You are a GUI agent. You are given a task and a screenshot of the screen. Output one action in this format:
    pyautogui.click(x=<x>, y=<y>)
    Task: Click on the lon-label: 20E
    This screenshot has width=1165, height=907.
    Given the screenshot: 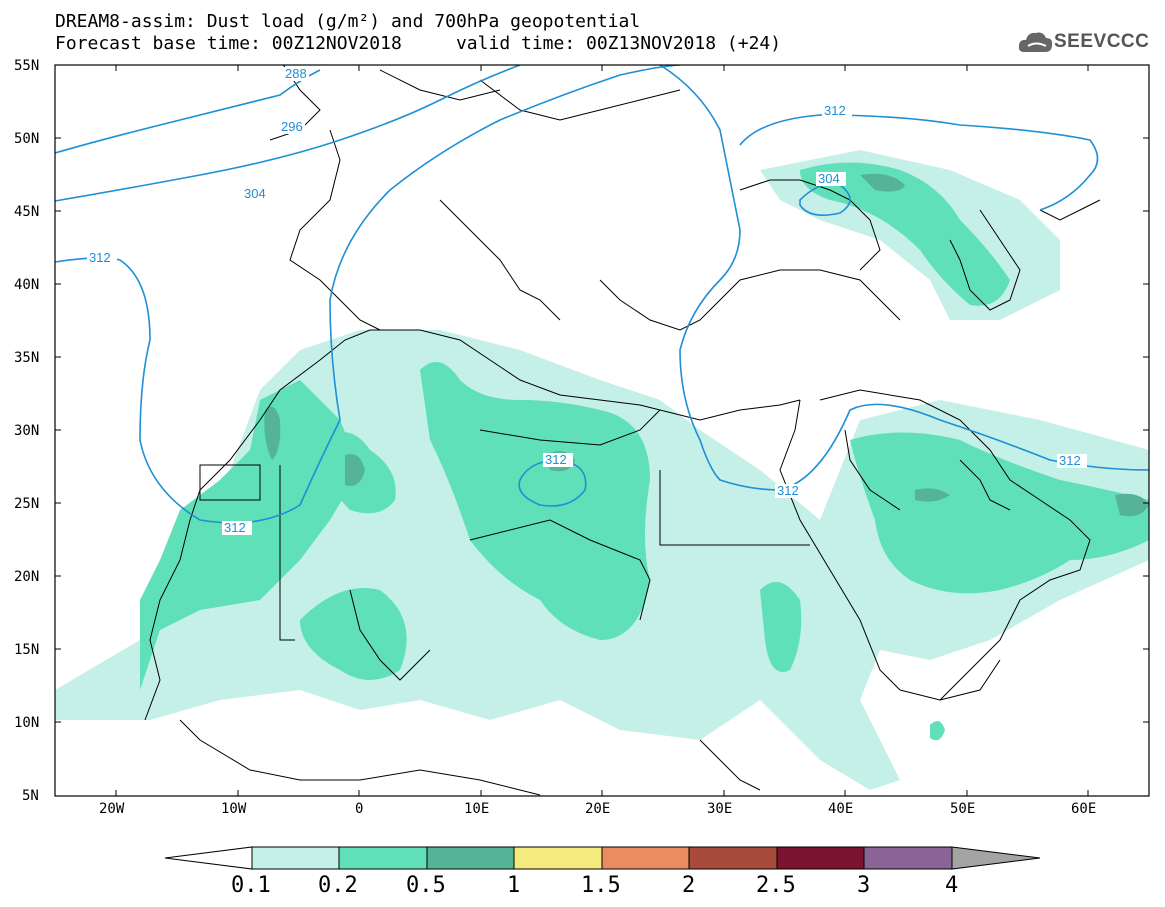 What is the action you would take?
    pyautogui.click(x=597, y=809)
    